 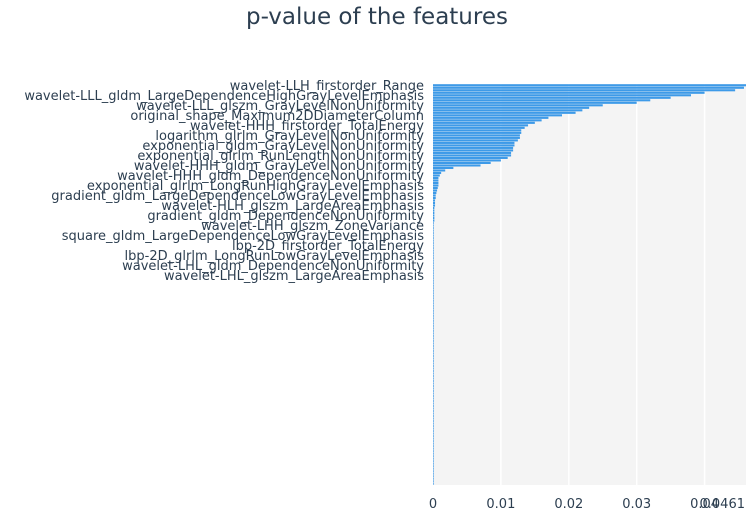 I want to click on y-tick-label: logarithm_glrlm_GrayLevelNonUniformity, so click(x=289, y=136).